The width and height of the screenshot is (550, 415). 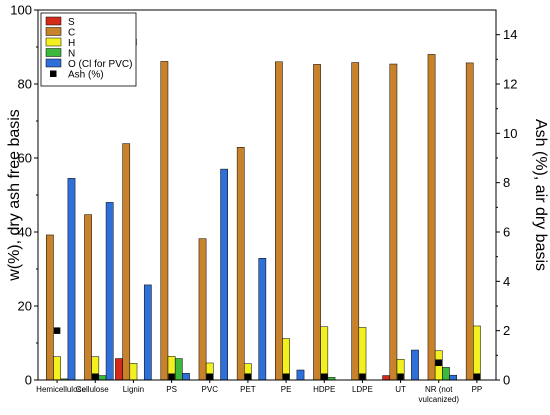 I want to click on y-tick-label: 100, so click(x=21, y=10).